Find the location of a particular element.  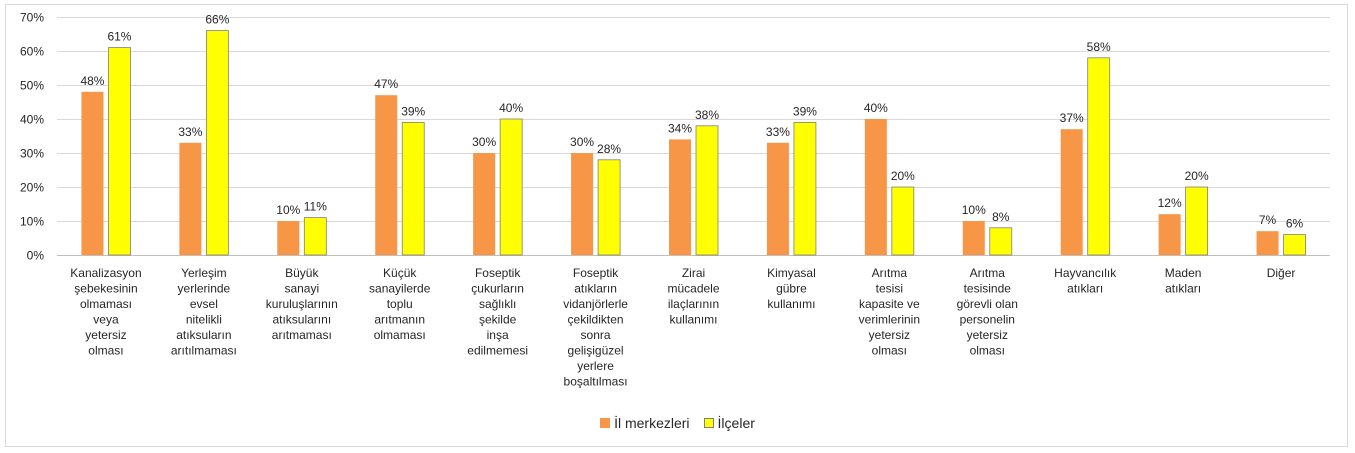

y-tick-label: 40% is located at coordinates (32, 120).